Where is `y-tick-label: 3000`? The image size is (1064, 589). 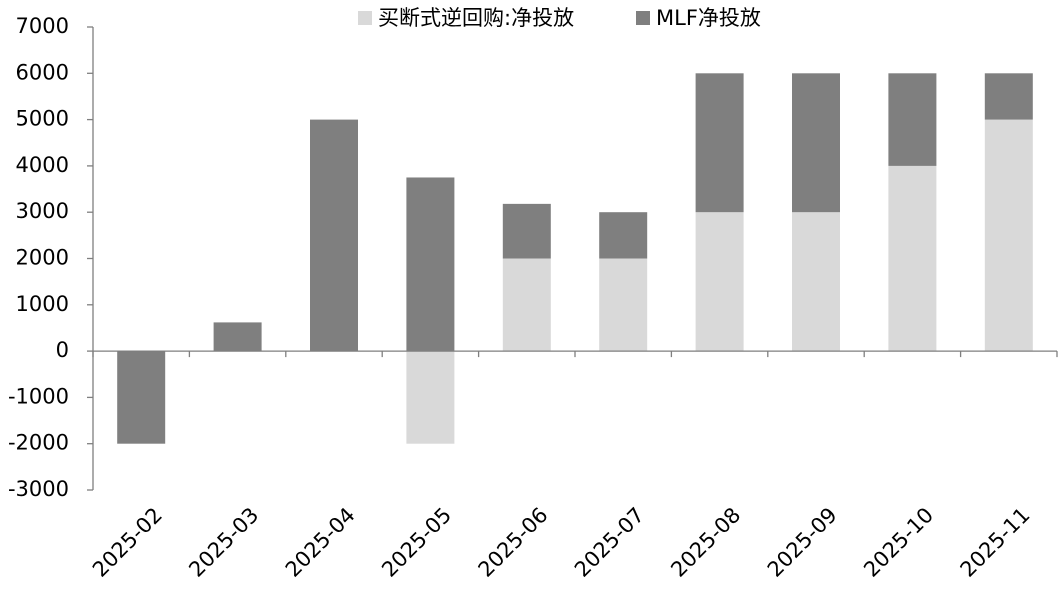
y-tick-label: 3000 is located at coordinates (42, 211).